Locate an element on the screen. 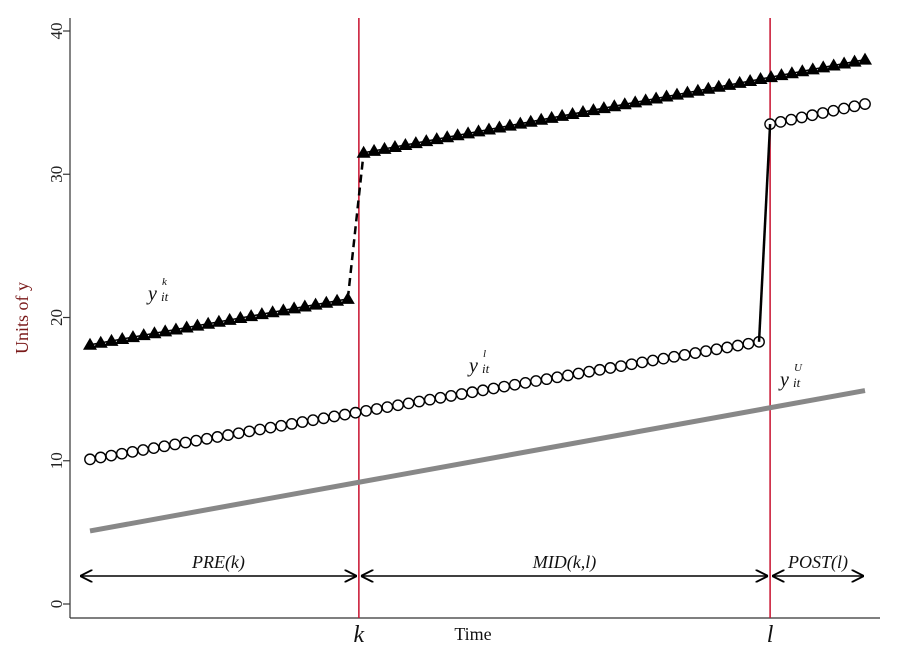  period-arrows: PRE(k) MID(k,l) POST(l) is located at coordinates (472, 564).